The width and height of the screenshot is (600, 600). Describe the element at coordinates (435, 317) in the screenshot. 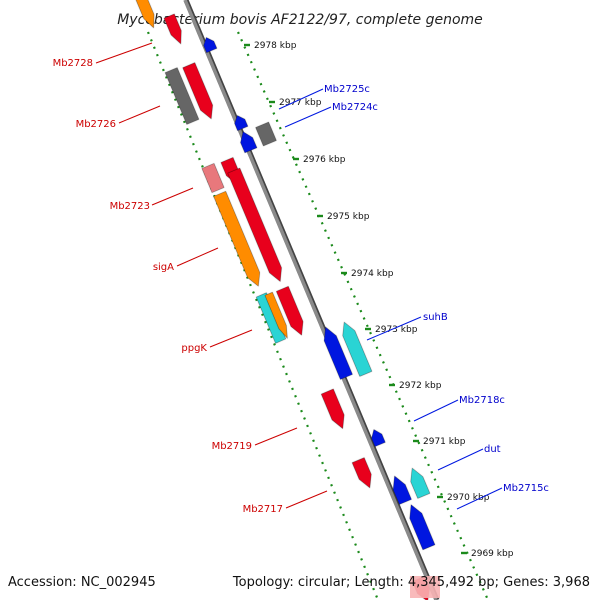

I see `gene-label-suhb: suhB` at that location.